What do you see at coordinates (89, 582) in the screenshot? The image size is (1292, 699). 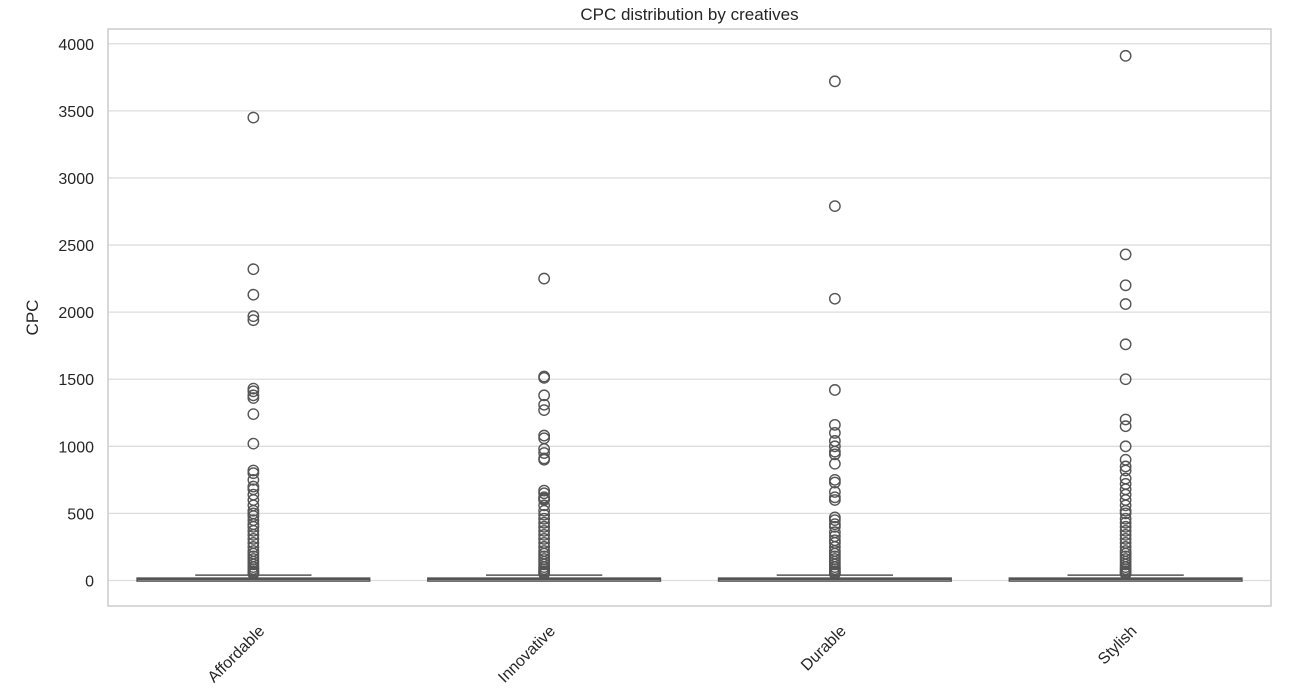 I see `y-tick-label: 0` at bounding box center [89, 582].